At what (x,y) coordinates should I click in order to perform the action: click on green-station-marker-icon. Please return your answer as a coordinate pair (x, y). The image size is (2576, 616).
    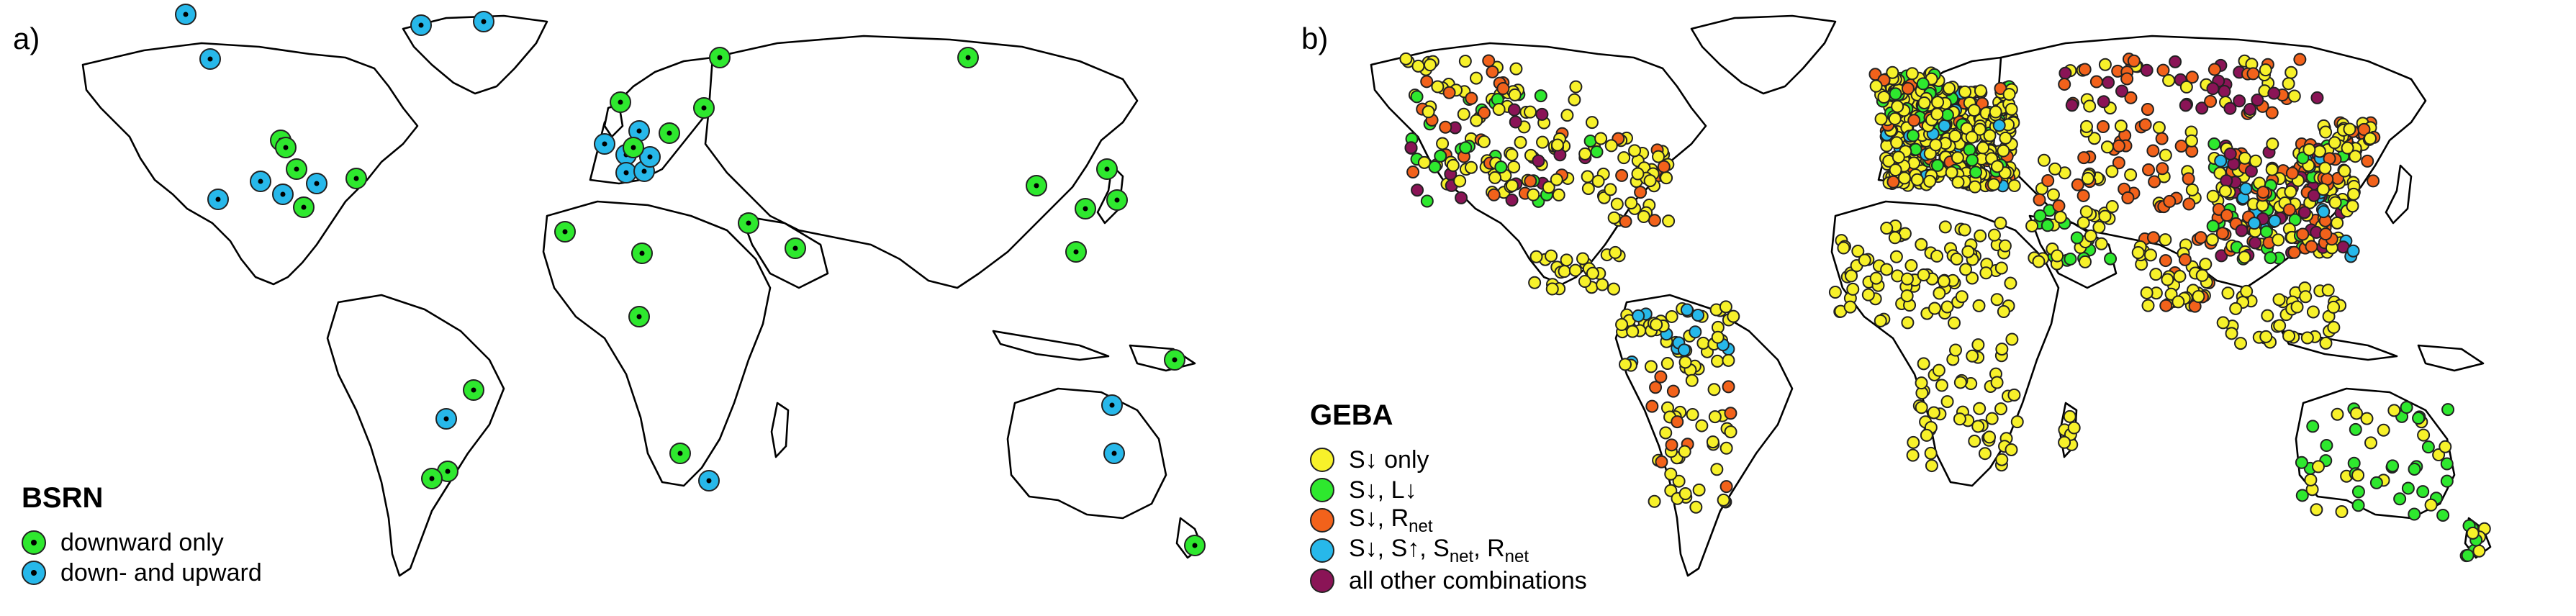
    Looking at the image, I should click on (1322, 490).